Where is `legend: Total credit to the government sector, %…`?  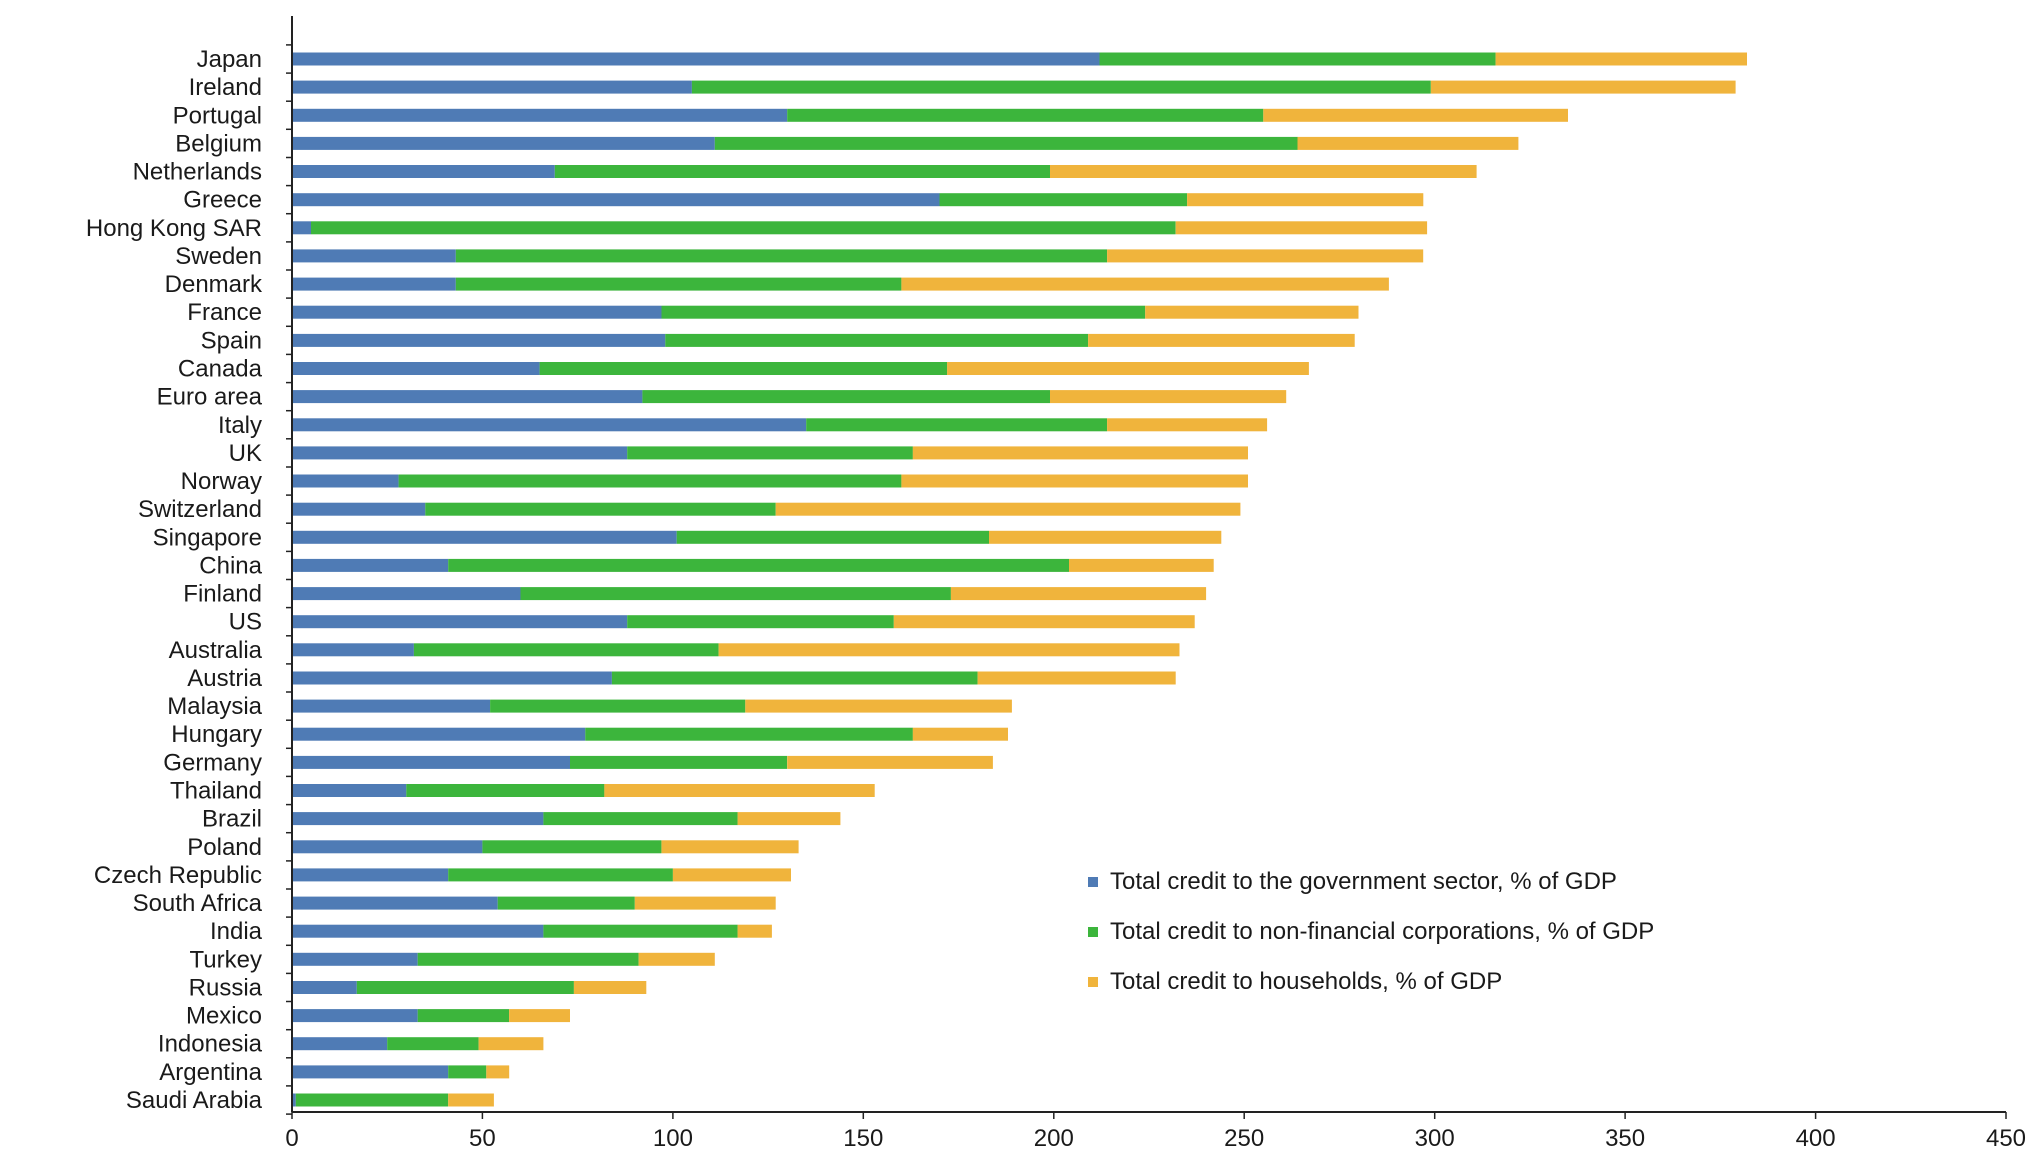
legend: Total credit to the government sector, %… is located at coordinates (1371, 931).